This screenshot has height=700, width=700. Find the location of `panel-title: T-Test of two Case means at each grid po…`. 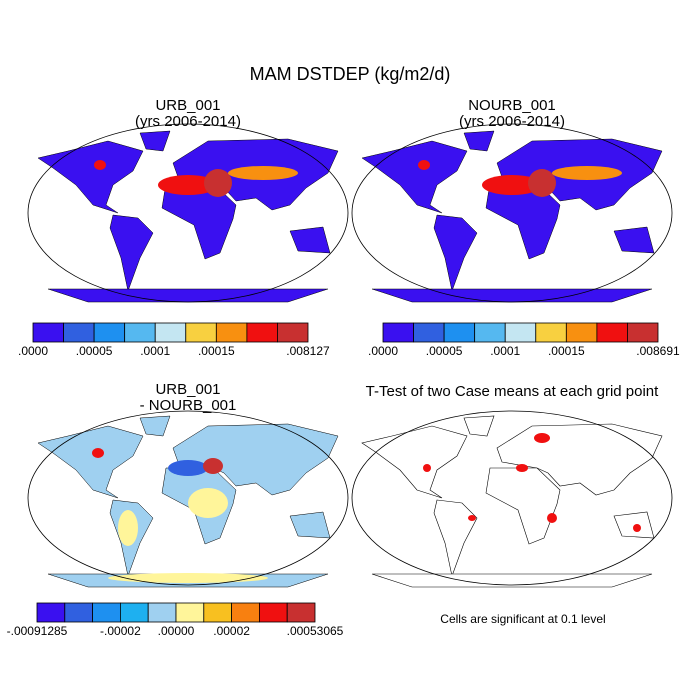

panel-title: T-Test of two Case means at each grid po… is located at coordinates (512, 391).